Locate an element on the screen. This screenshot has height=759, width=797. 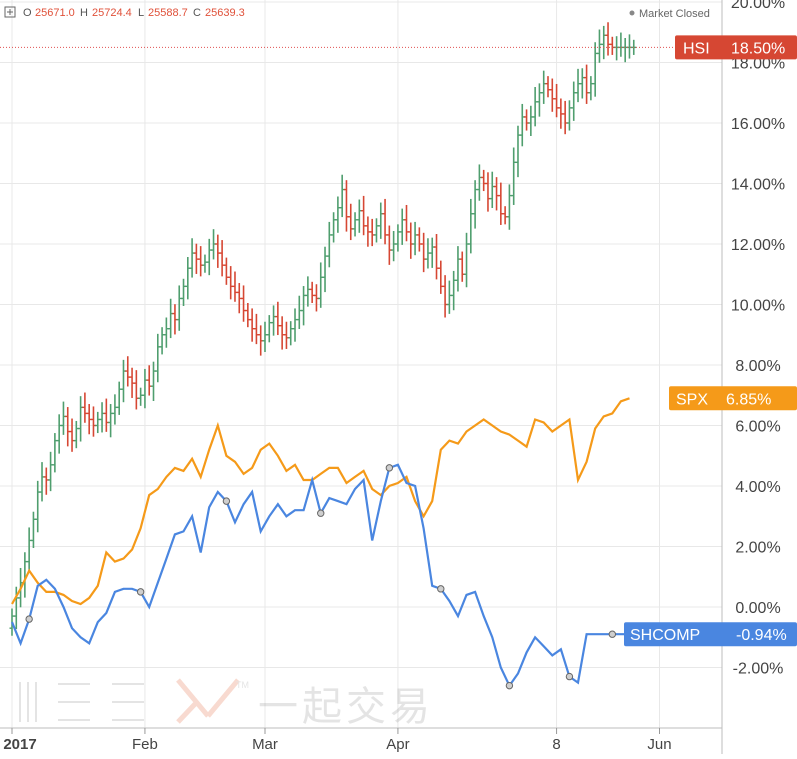
ohlc-open-value: 25671.0 is located at coordinates (55, 13).